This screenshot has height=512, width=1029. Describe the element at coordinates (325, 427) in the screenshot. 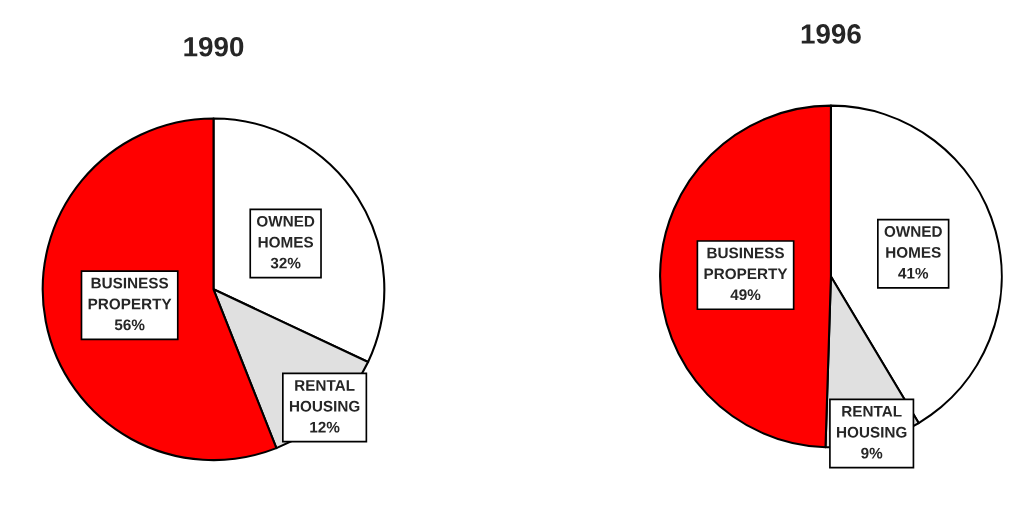

I see `data-label: 12%` at that location.